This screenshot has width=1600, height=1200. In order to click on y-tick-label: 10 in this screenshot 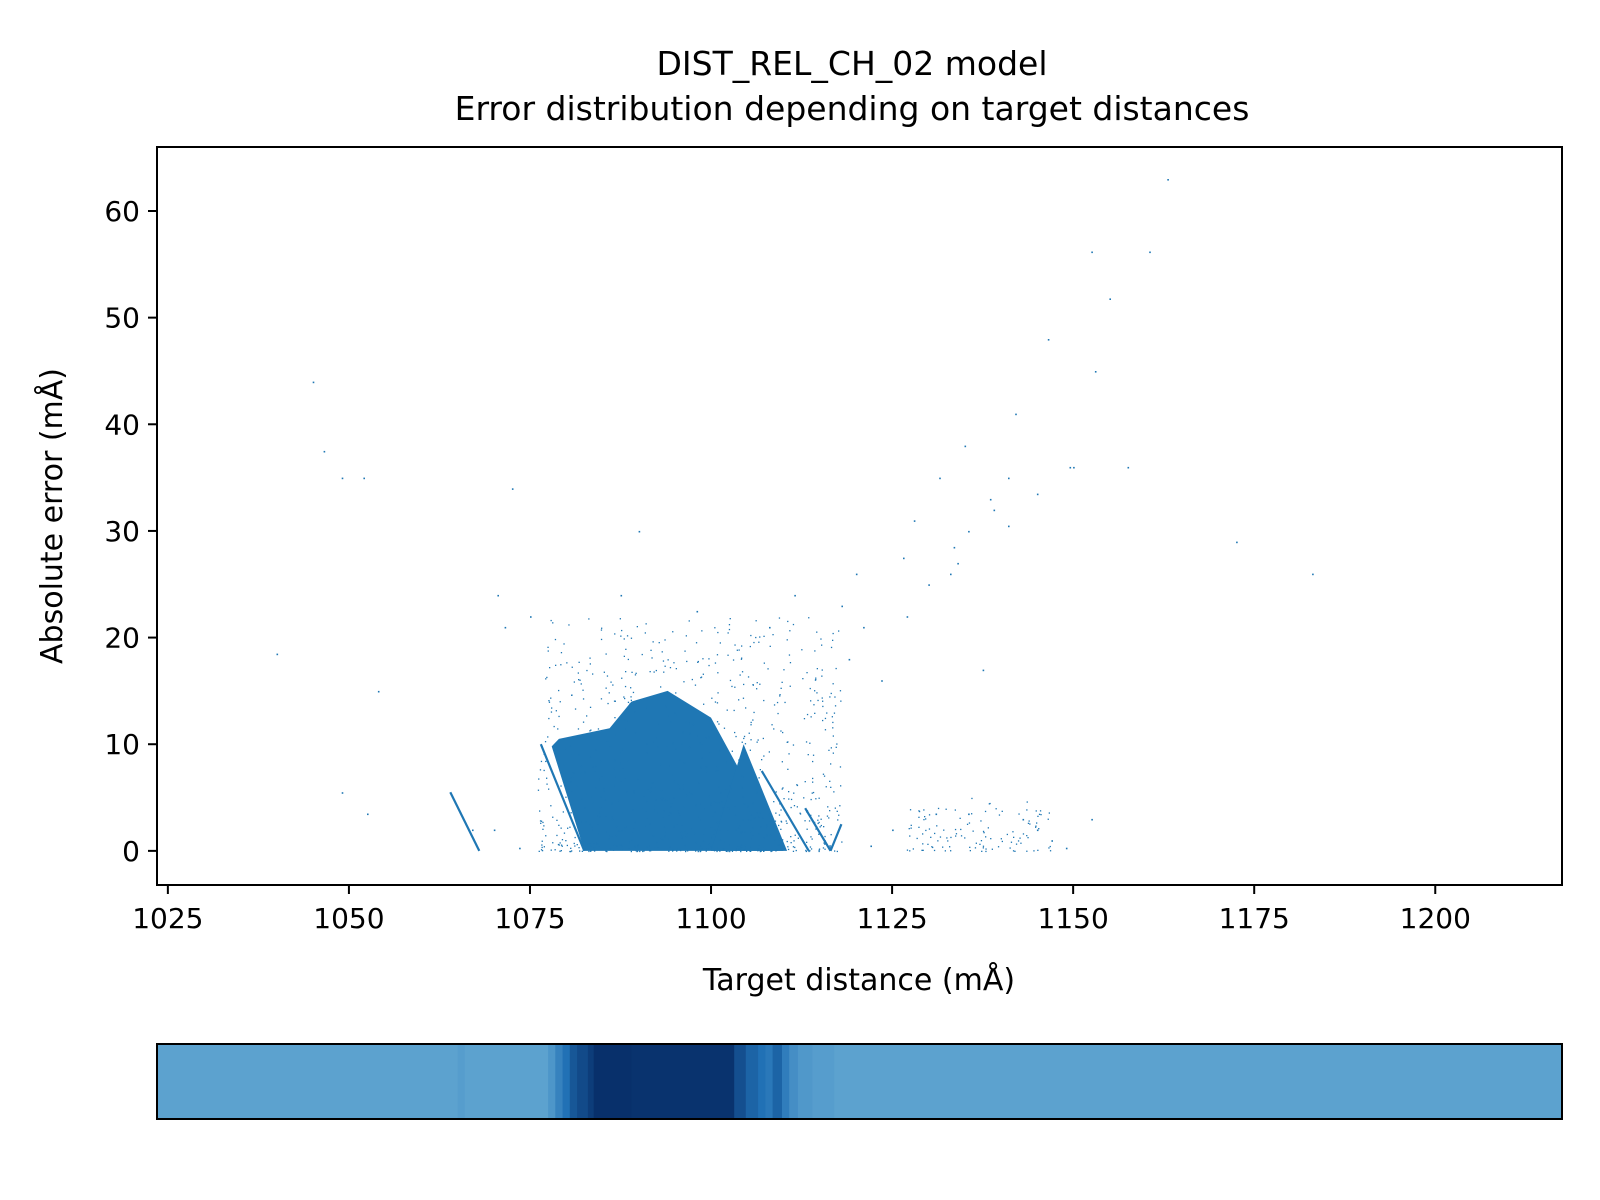, I will do `click(122, 744)`.